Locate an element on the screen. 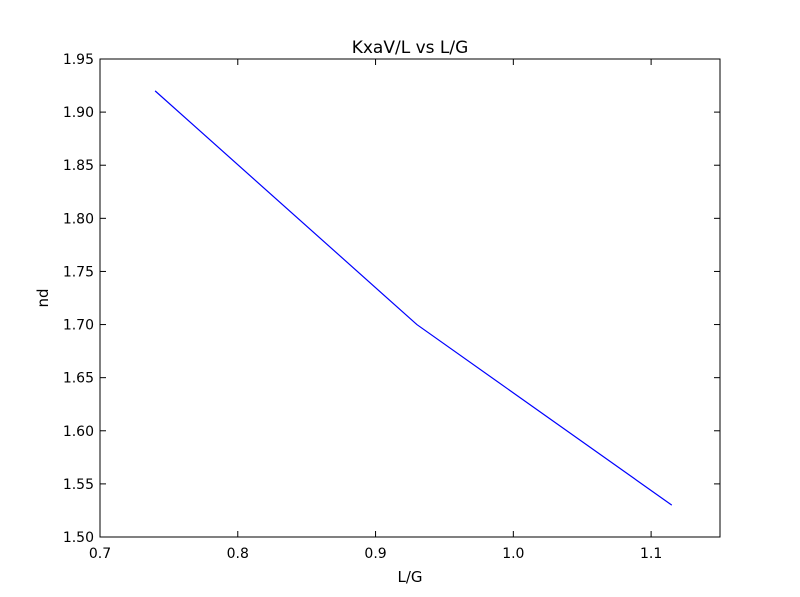 The image size is (800, 597). chart-title: KxaV/L vs L/G is located at coordinates (410, 48).